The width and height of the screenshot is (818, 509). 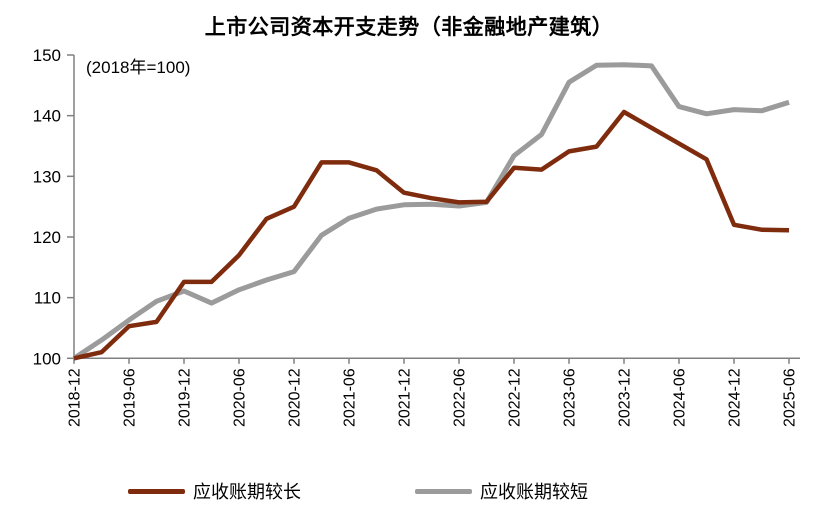 What do you see at coordinates (735, 397) in the screenshot?
I see `x-tick-label: 2024-12` at bounding box center [735, 397].